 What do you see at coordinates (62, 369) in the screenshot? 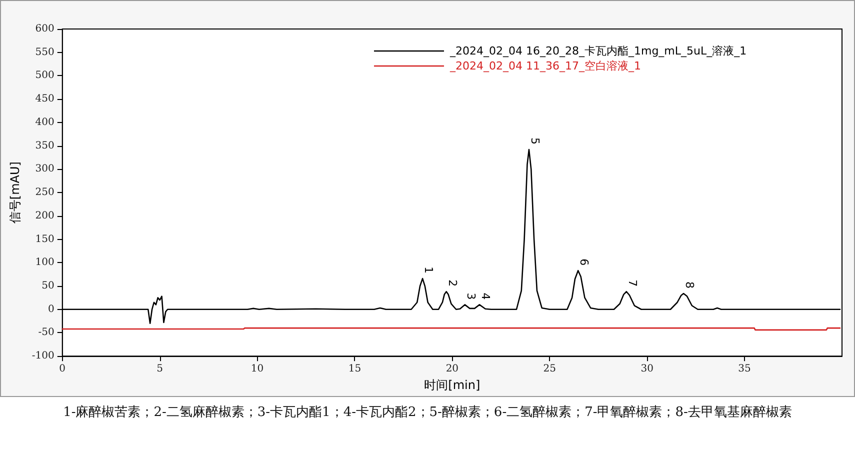
I see `x-tick-label: 0` at bounding box center [62, 369].